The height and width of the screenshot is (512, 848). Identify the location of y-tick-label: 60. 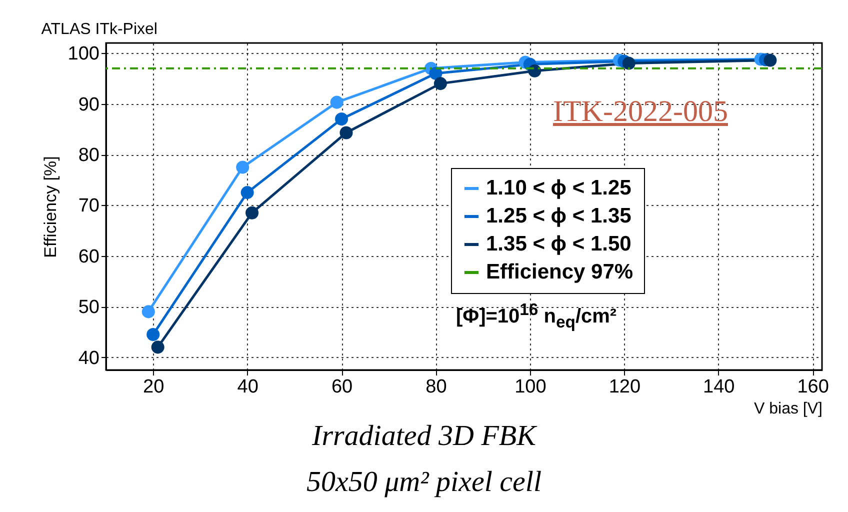
(89, 257).